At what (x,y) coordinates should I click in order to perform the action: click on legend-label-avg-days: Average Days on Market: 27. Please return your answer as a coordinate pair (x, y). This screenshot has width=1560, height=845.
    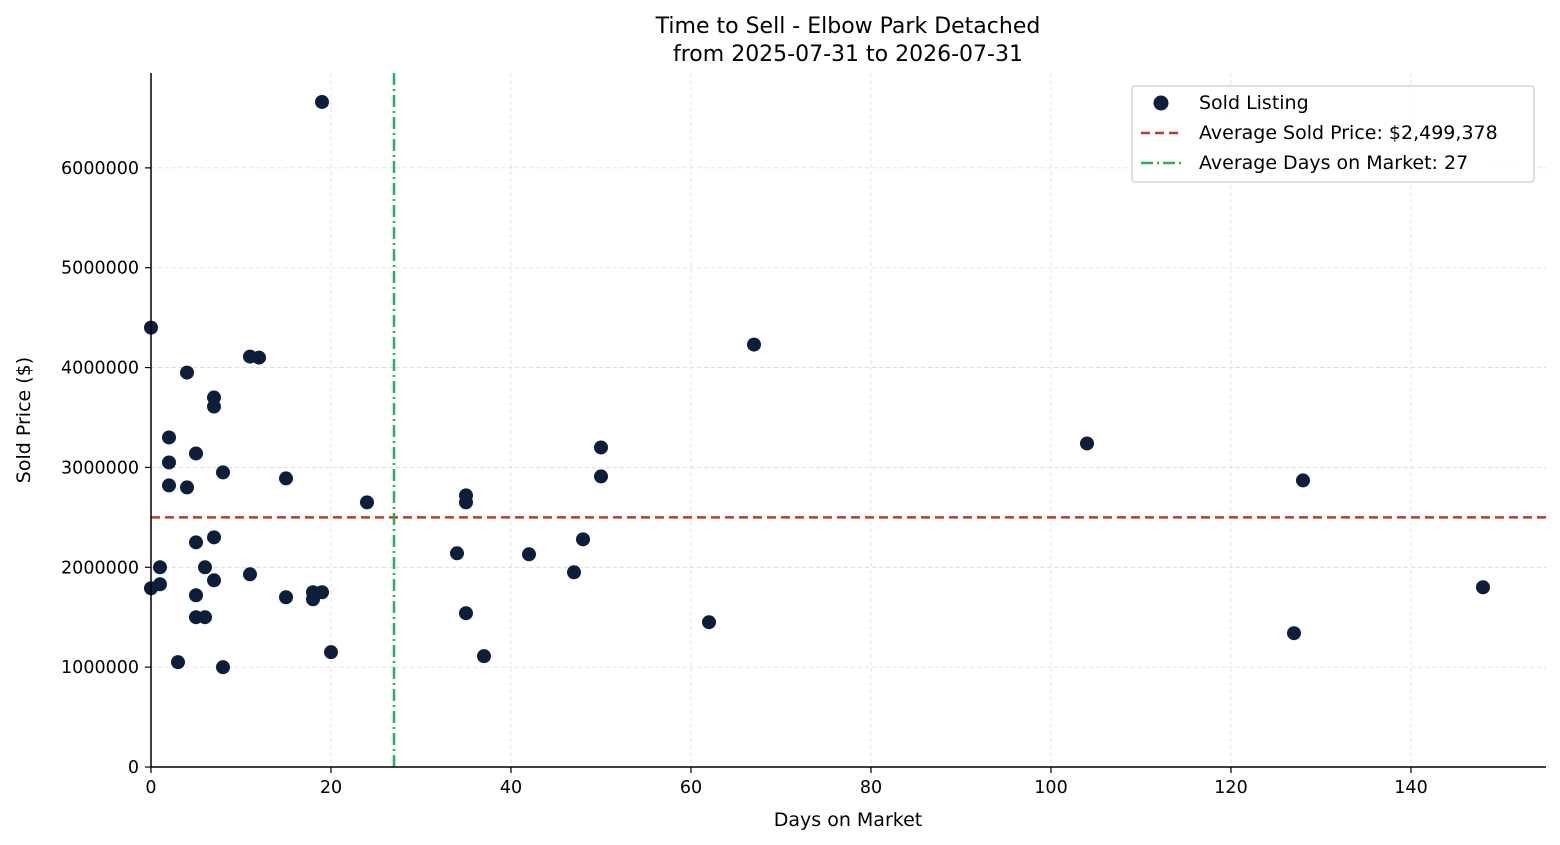
    Looking at the image, I should click on (1333, 163).